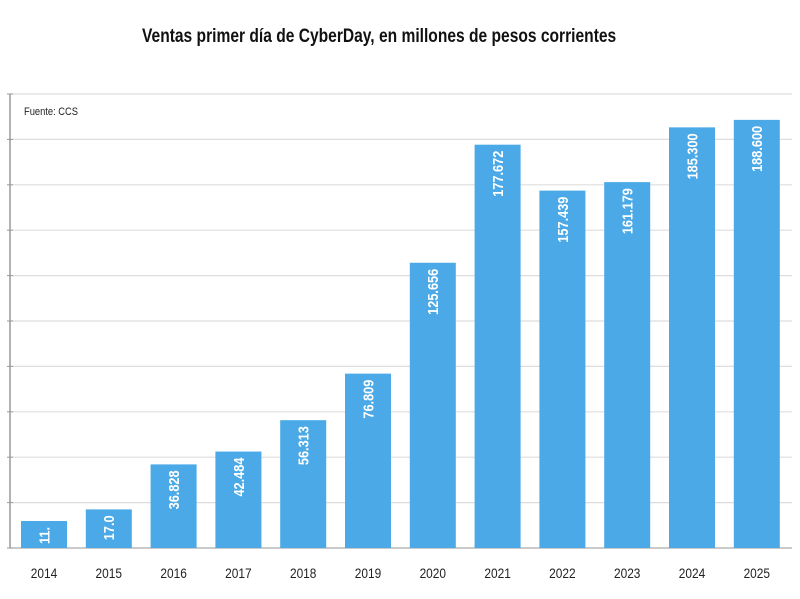 Image resolution: width=800 pixels, height=599 pixels. Describe the element at coordinates (44, 573) in the screenshot. I see `x-tick-label-2014: 2014` at that location.